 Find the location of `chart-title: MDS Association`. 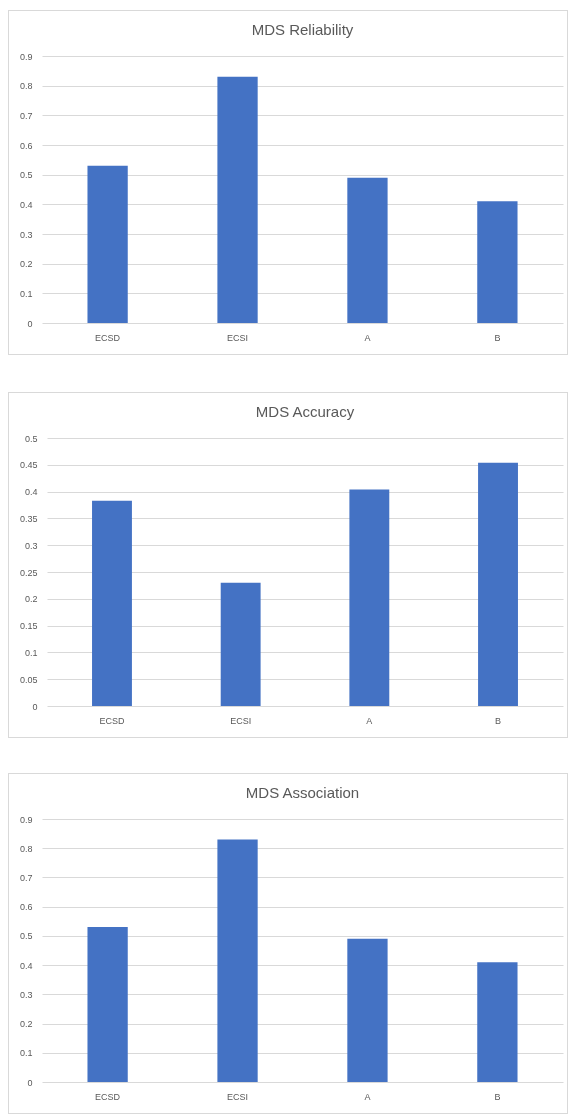

chart-title: MDS Association is located at coordinates (302, 792).